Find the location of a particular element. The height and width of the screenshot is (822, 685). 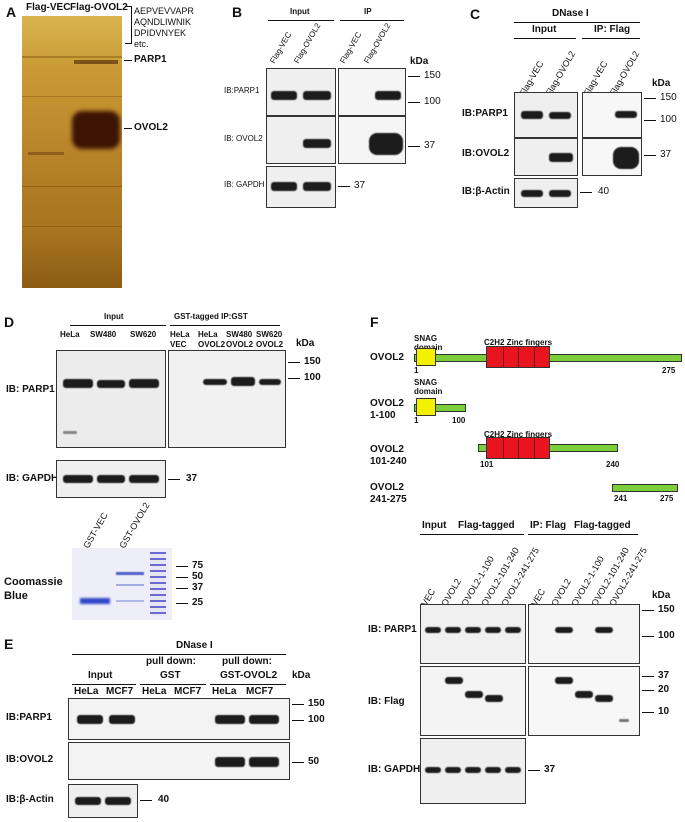

dnase-underline-c is located at coordinates (577, 22).